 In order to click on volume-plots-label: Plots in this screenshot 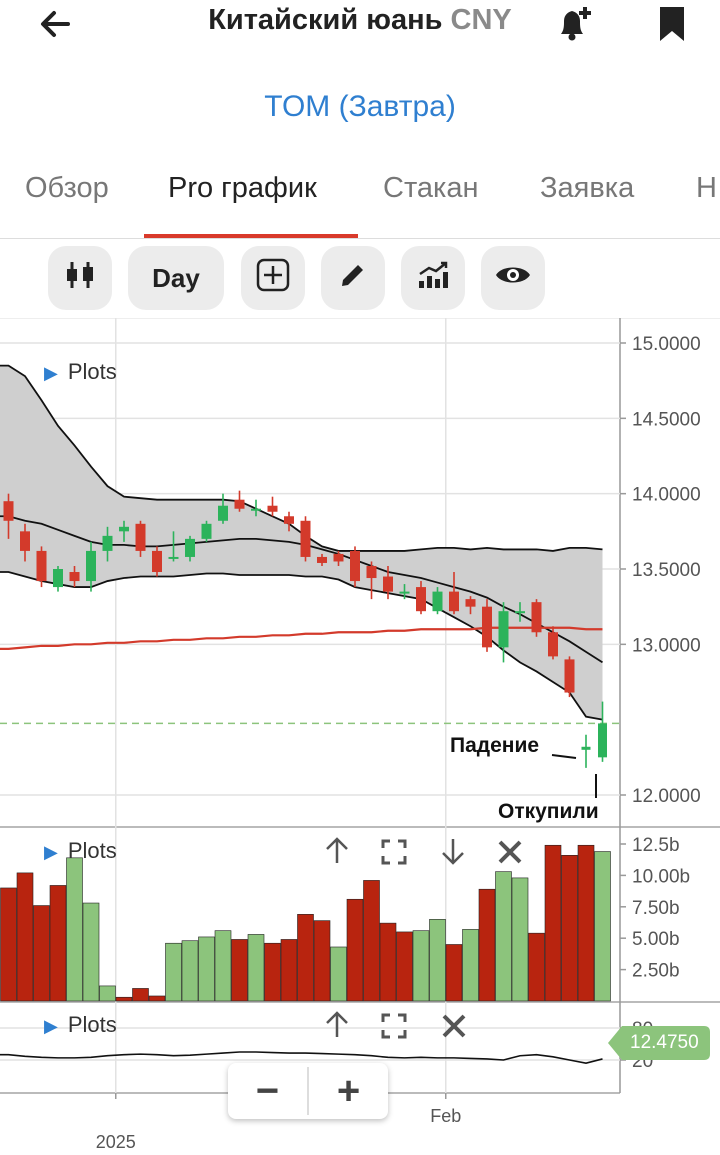, I will do `click(92, 850)`.